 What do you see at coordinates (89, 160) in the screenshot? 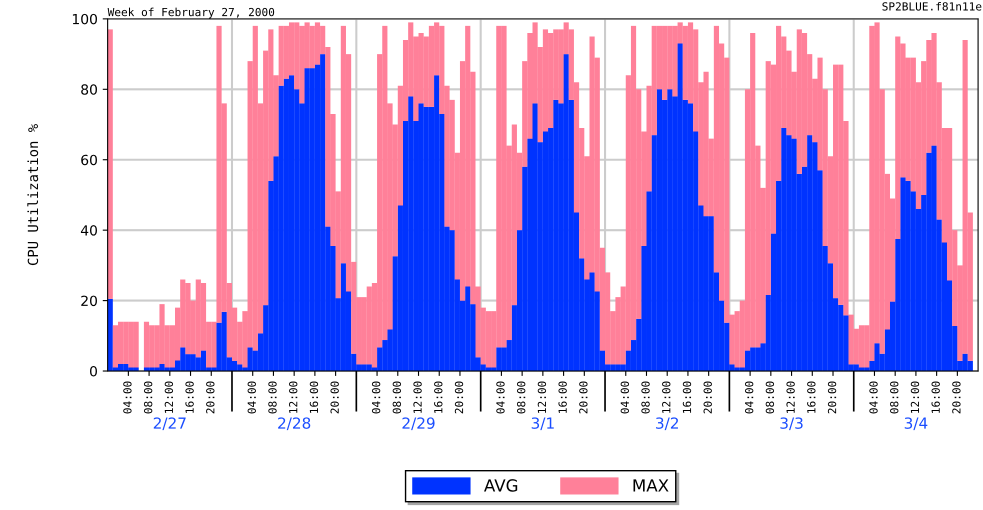
I see `y-tick-label: 60` at bounding box center [89, 160].